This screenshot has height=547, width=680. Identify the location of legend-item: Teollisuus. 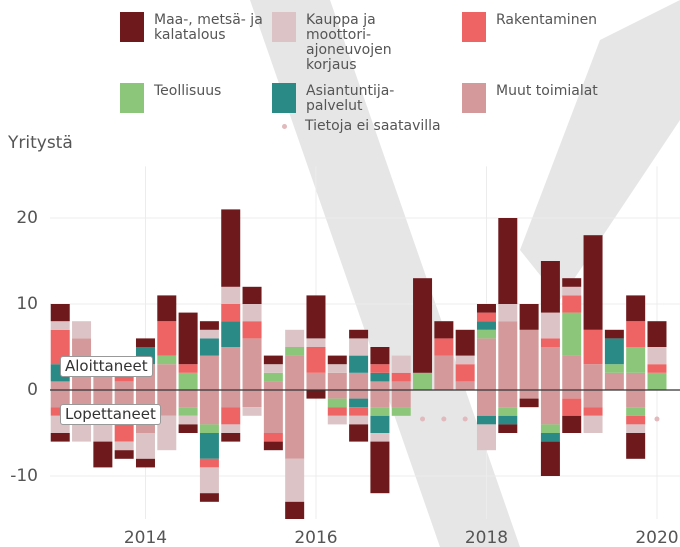
(196, 98).